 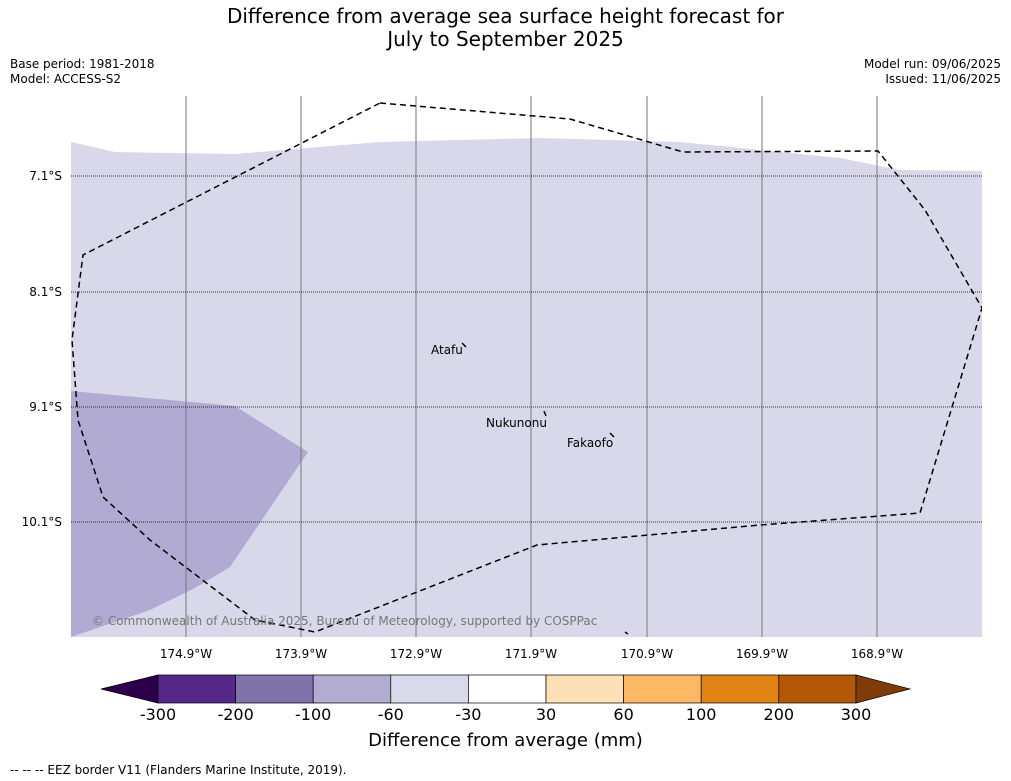 What do you see at coordinates (464, 345) in the screenshot?
I see `atafu-island-mark` at bounding box center [464, 345].